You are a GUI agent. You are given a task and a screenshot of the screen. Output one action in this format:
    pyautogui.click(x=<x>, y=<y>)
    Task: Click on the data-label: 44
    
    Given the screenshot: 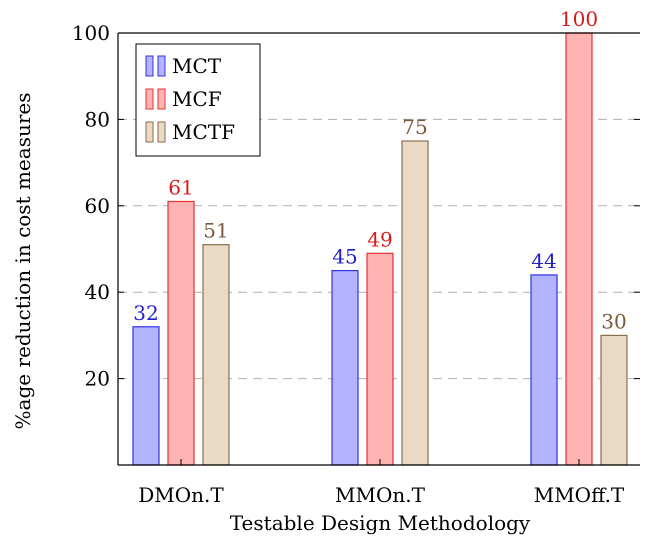 What is the action you would take?
    pyautogui.click(x=543, y=261)
    